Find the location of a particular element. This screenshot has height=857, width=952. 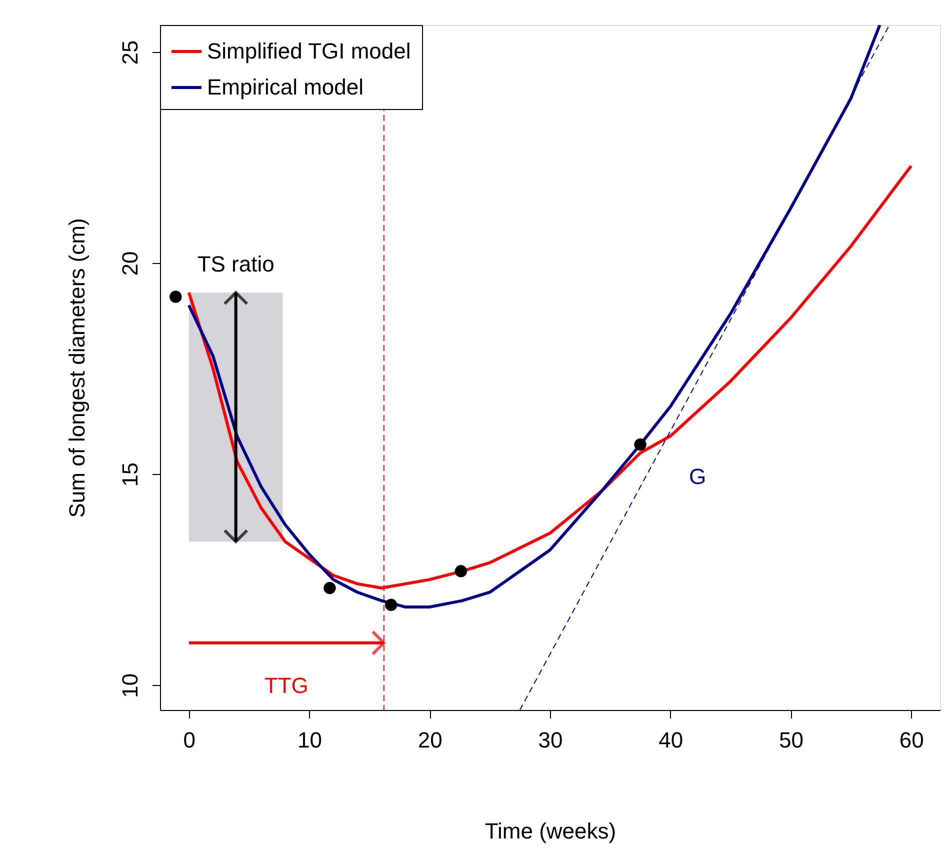

x-tick-label: 10 is located at coordinates (310, 740).